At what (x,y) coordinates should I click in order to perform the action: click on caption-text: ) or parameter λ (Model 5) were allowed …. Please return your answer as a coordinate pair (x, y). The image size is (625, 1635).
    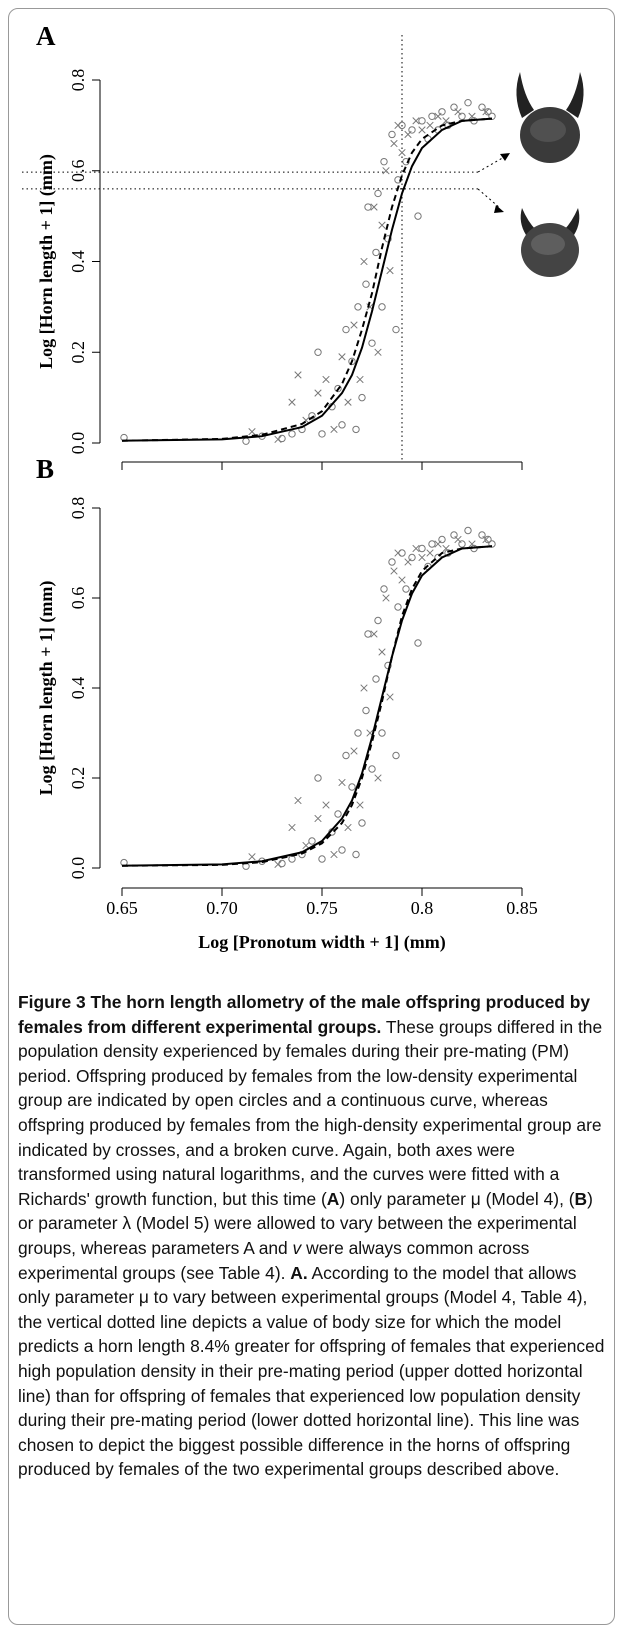
    Looking at the image, I should click on (305, 1223).